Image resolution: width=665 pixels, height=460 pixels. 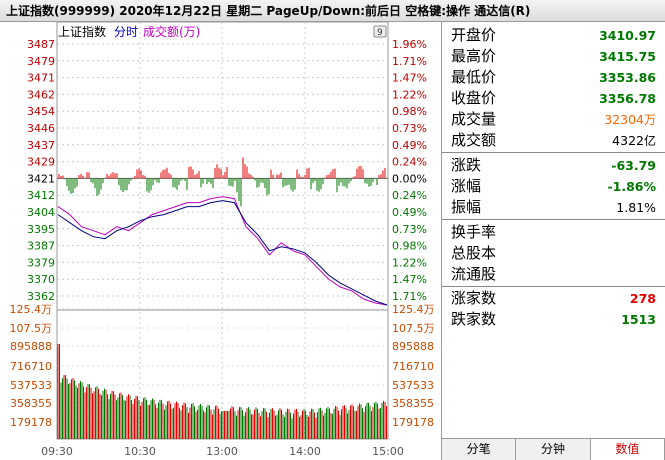 I want to click on volume-tick-label-right: 537533, so click(x=413, y=385).